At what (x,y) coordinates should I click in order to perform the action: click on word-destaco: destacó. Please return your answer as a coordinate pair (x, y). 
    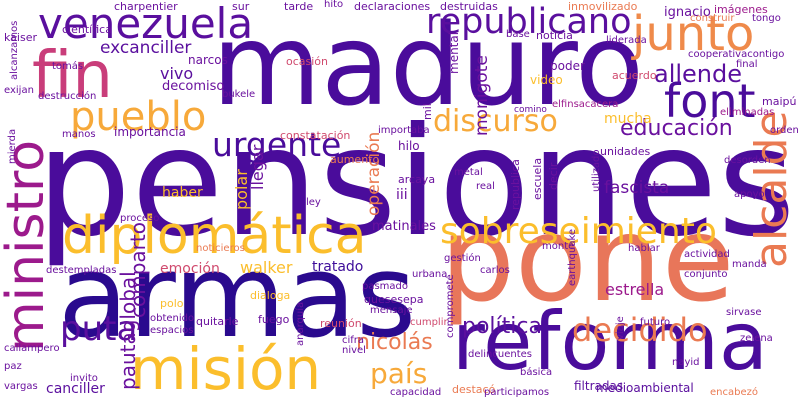
    Looking at the image, I should click on (474, 389).